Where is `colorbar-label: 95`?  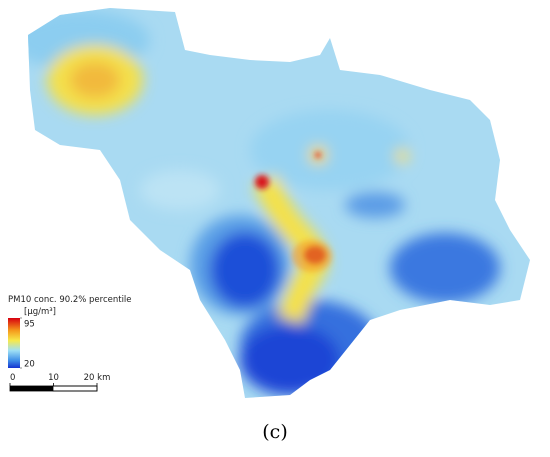
colorbar-label: 95 is located at coordinates (29, 325).